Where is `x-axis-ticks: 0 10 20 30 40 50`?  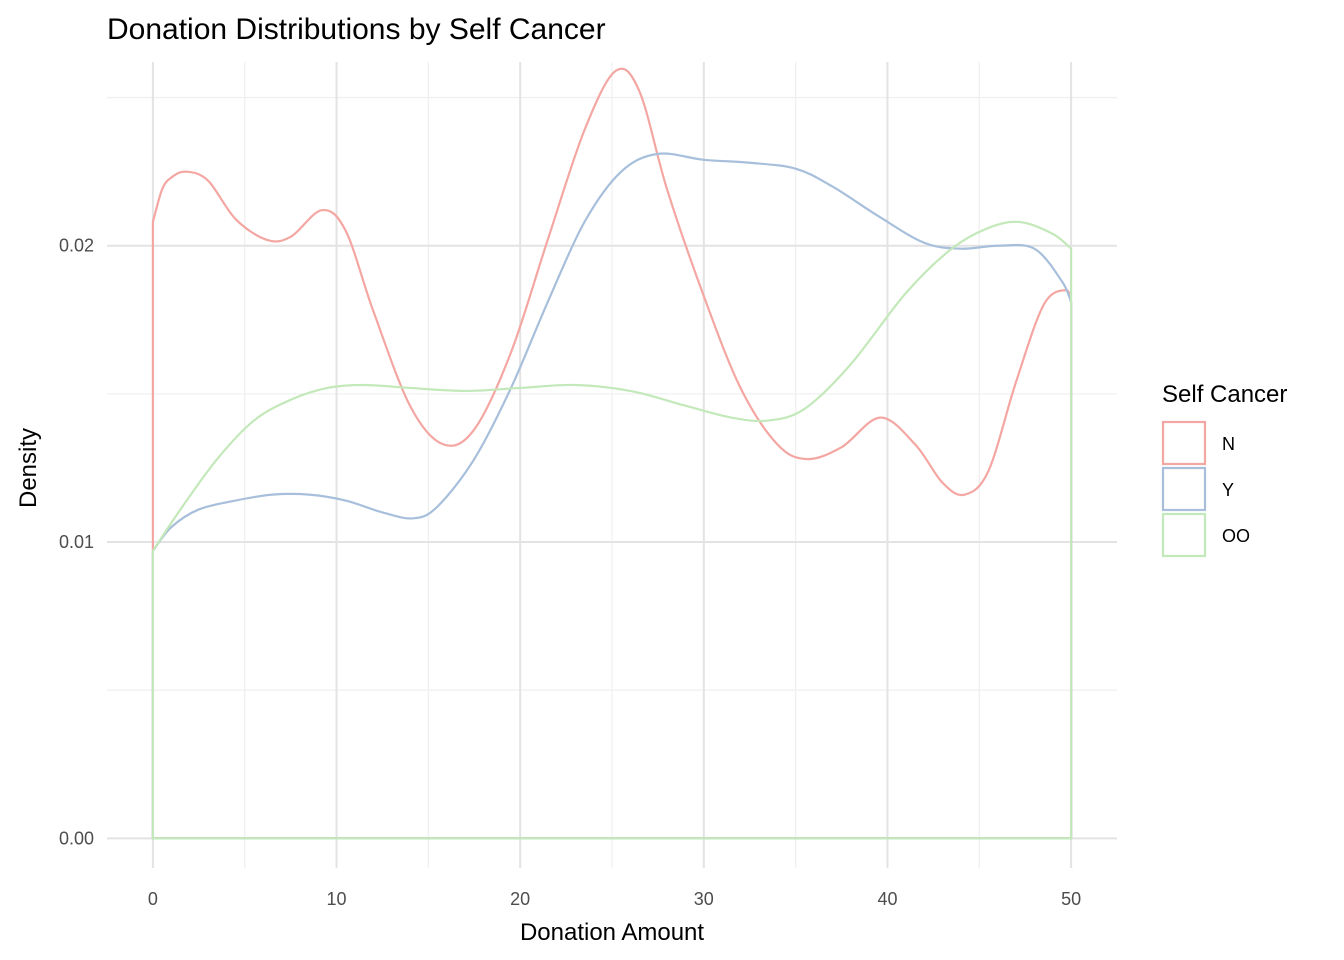 x-axis-ticks: 0 10 20 30 40 50 is located at coordinates (614, 899).